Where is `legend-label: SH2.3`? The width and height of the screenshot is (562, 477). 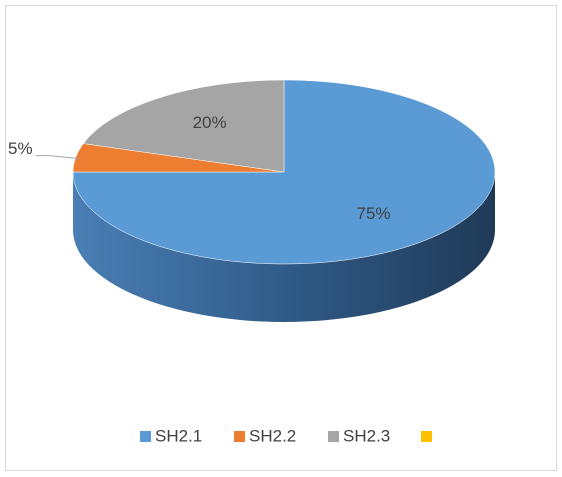 legend-label: SH2.3 is located at coordinates (366, 435).